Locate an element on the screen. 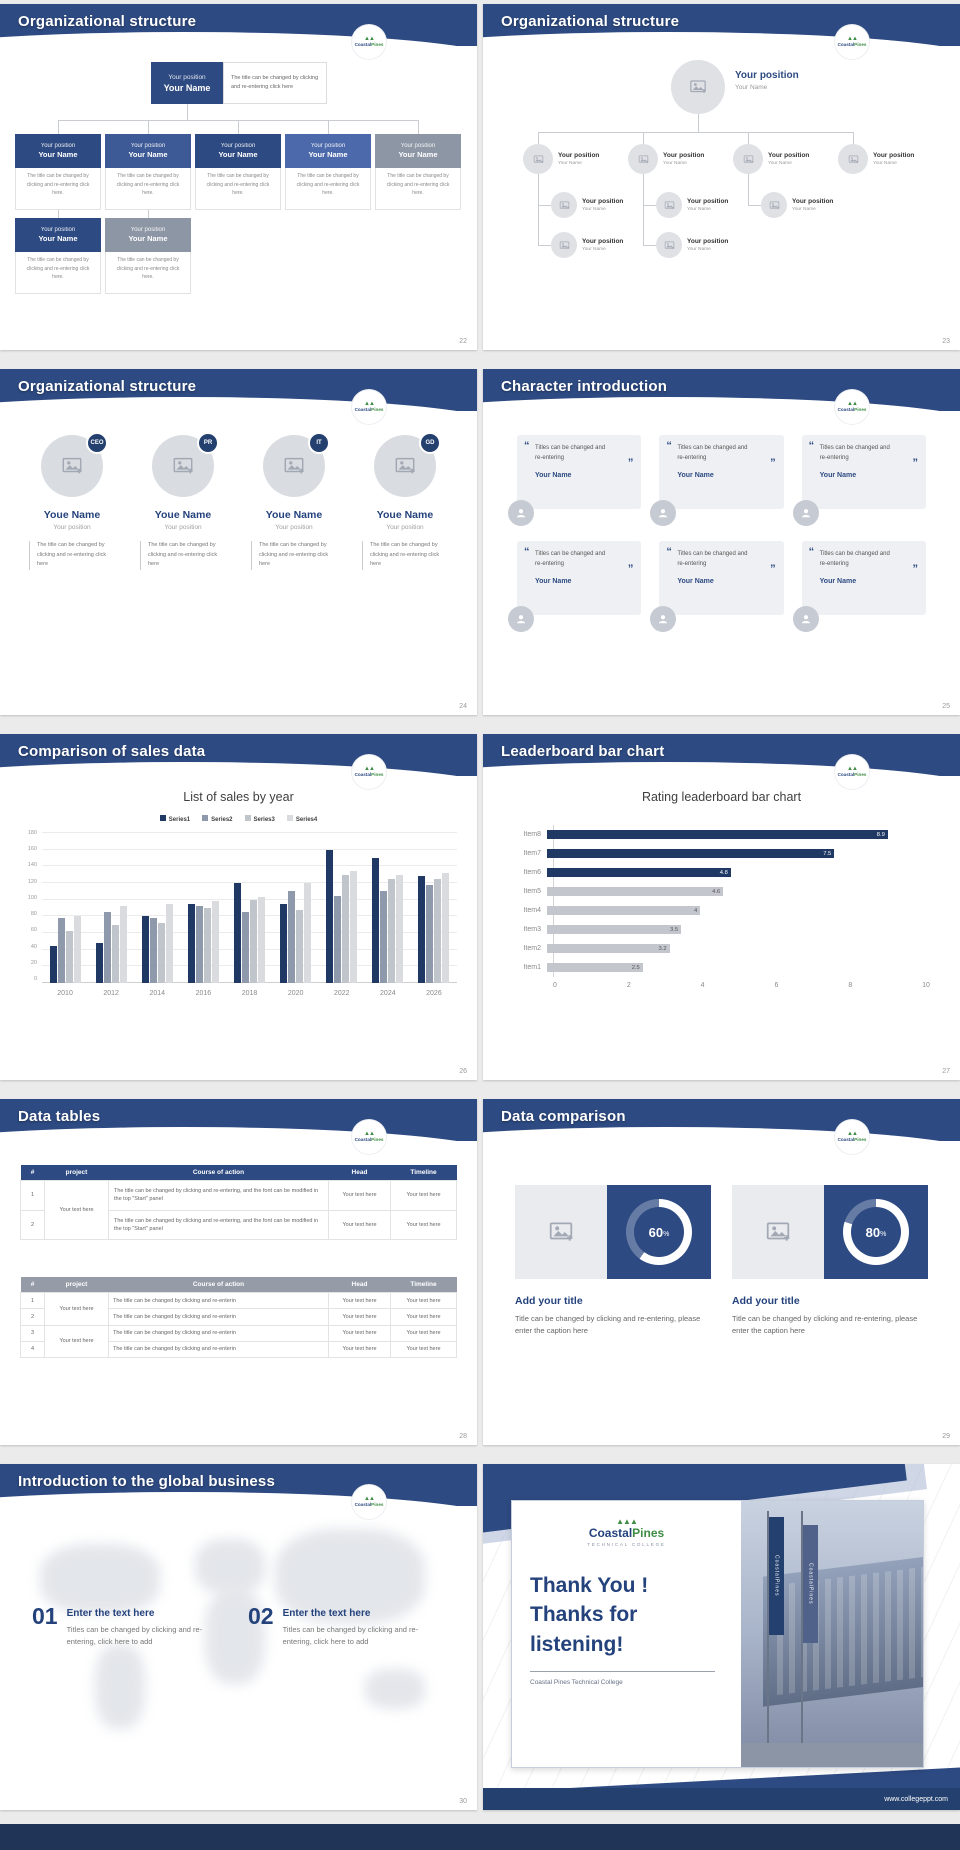  page-bottom-bar is located at coordinates (480, 1837).